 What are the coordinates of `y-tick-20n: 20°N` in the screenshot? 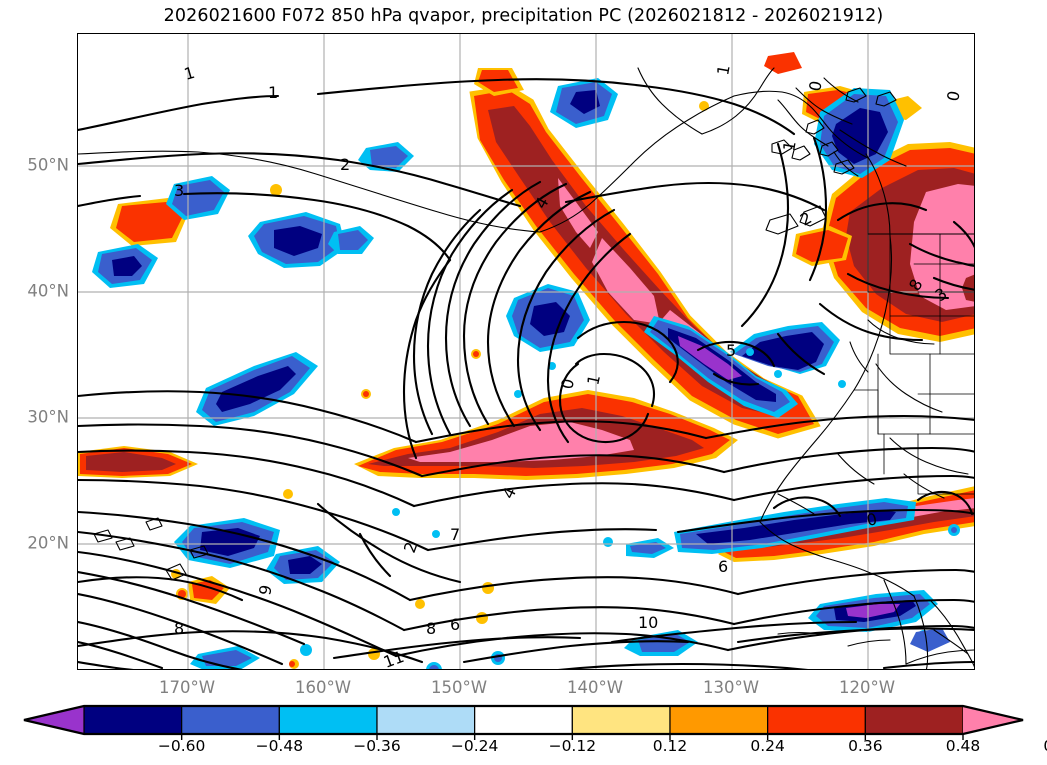 It's located at (48, 543).